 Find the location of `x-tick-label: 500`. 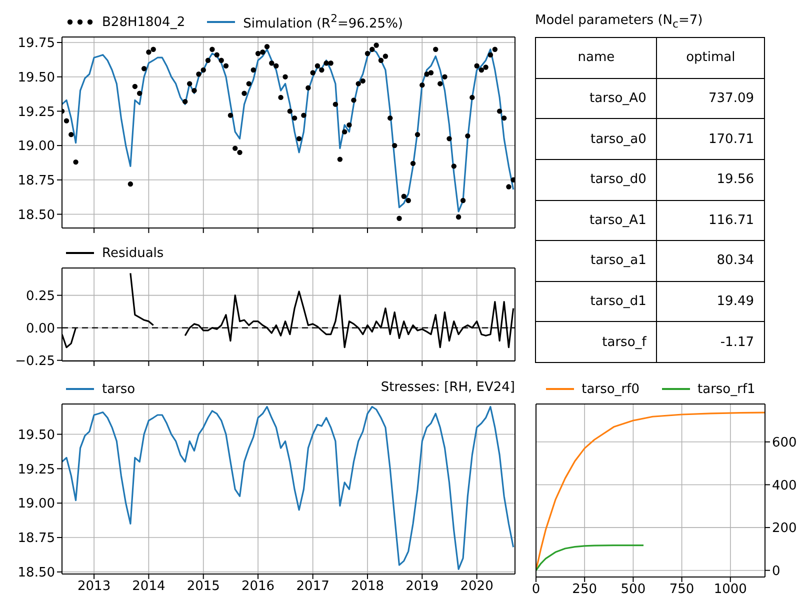

x-tick-label: 500 is located at coordinates (633, 590).